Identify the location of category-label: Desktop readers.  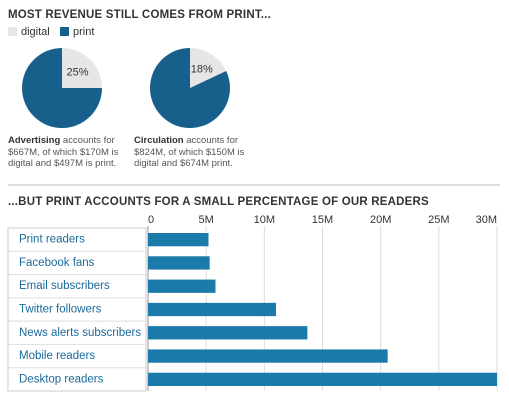
(61, 379).